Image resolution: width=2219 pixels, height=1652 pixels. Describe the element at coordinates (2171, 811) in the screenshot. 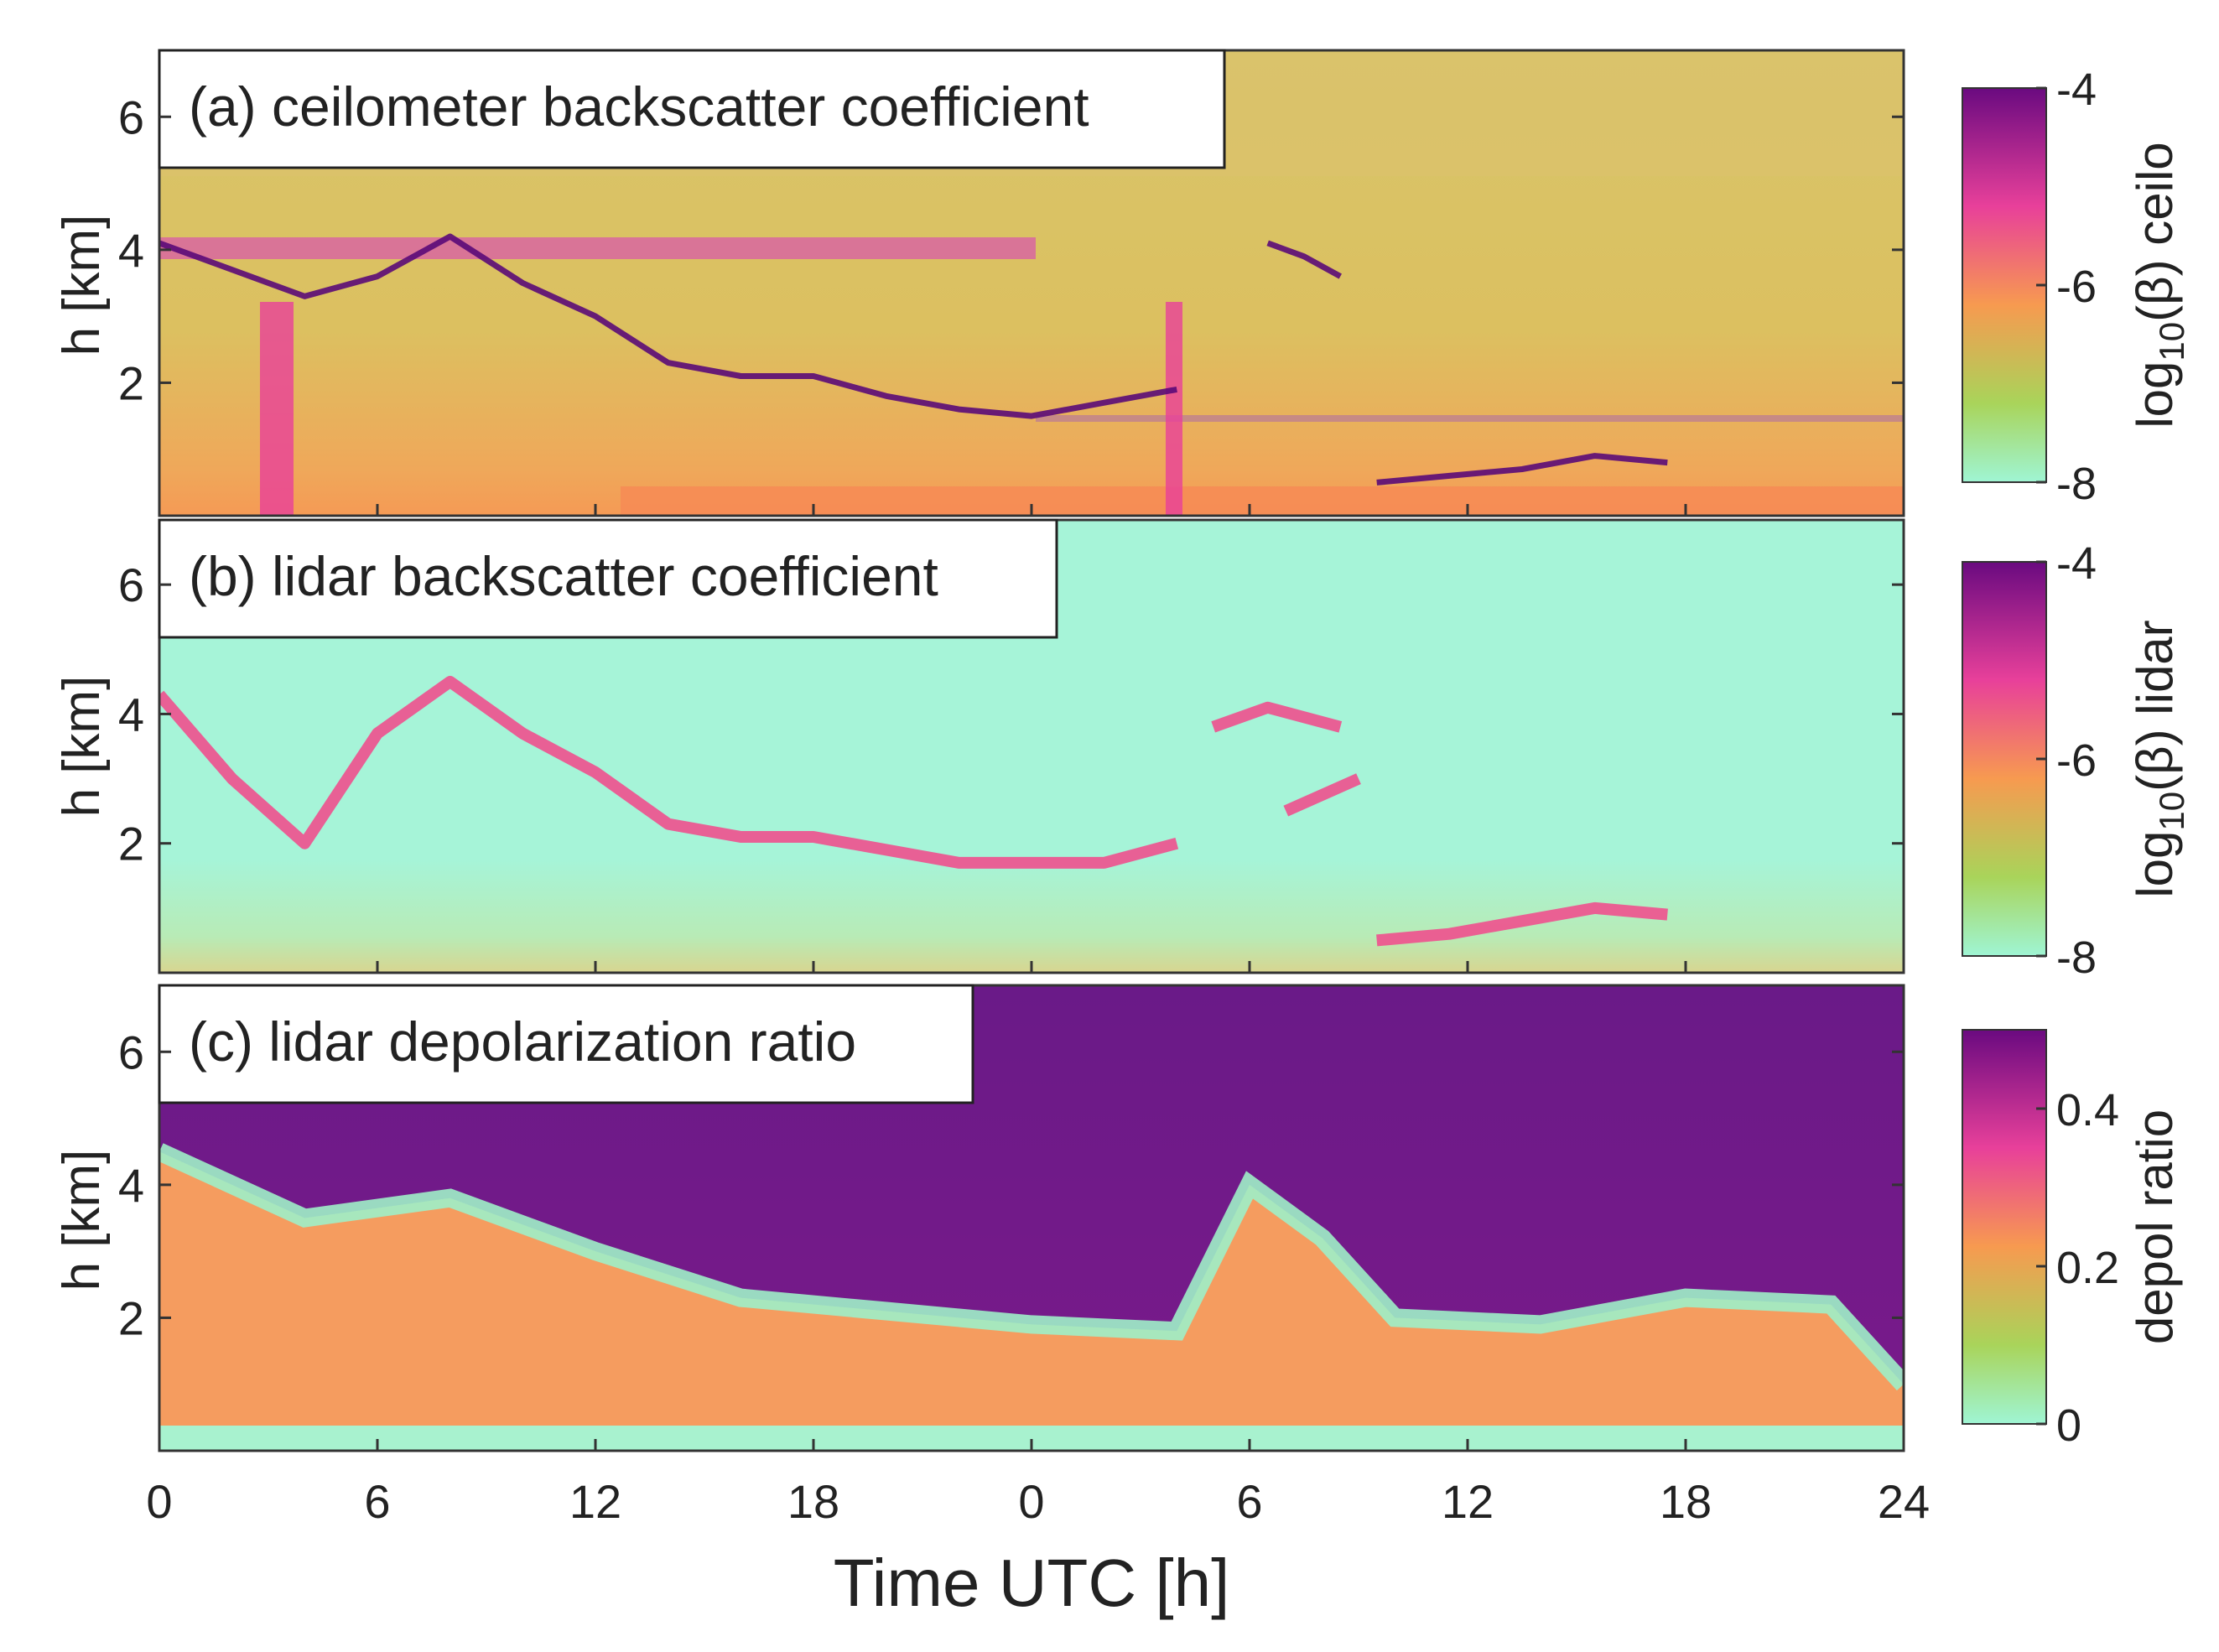

I see `colorbar-b-title-sub: 10` at that location.